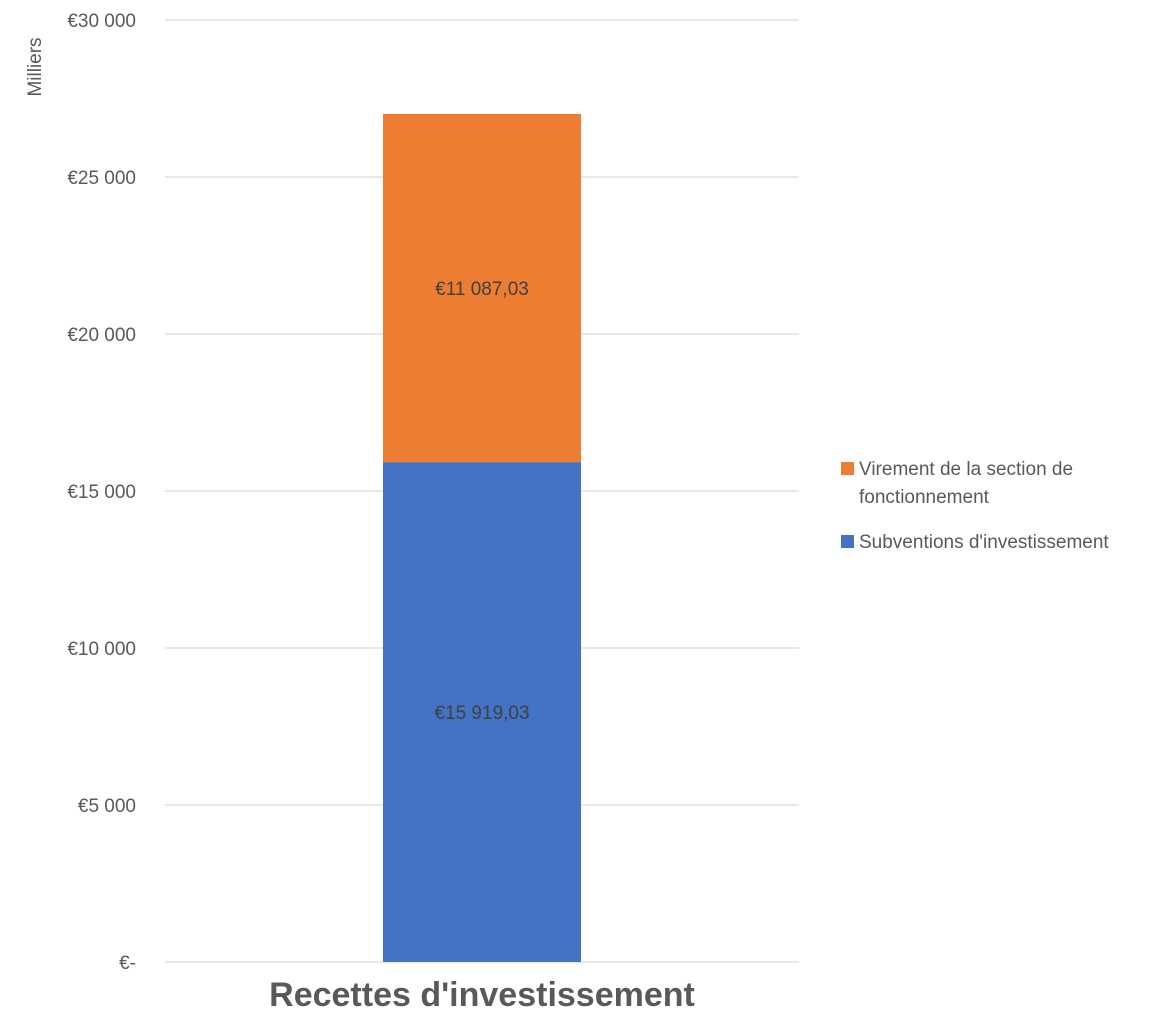 This screenshot has width=1153, height=1027. I want to click on y-tick-label: €25 000, so click(101, 178).